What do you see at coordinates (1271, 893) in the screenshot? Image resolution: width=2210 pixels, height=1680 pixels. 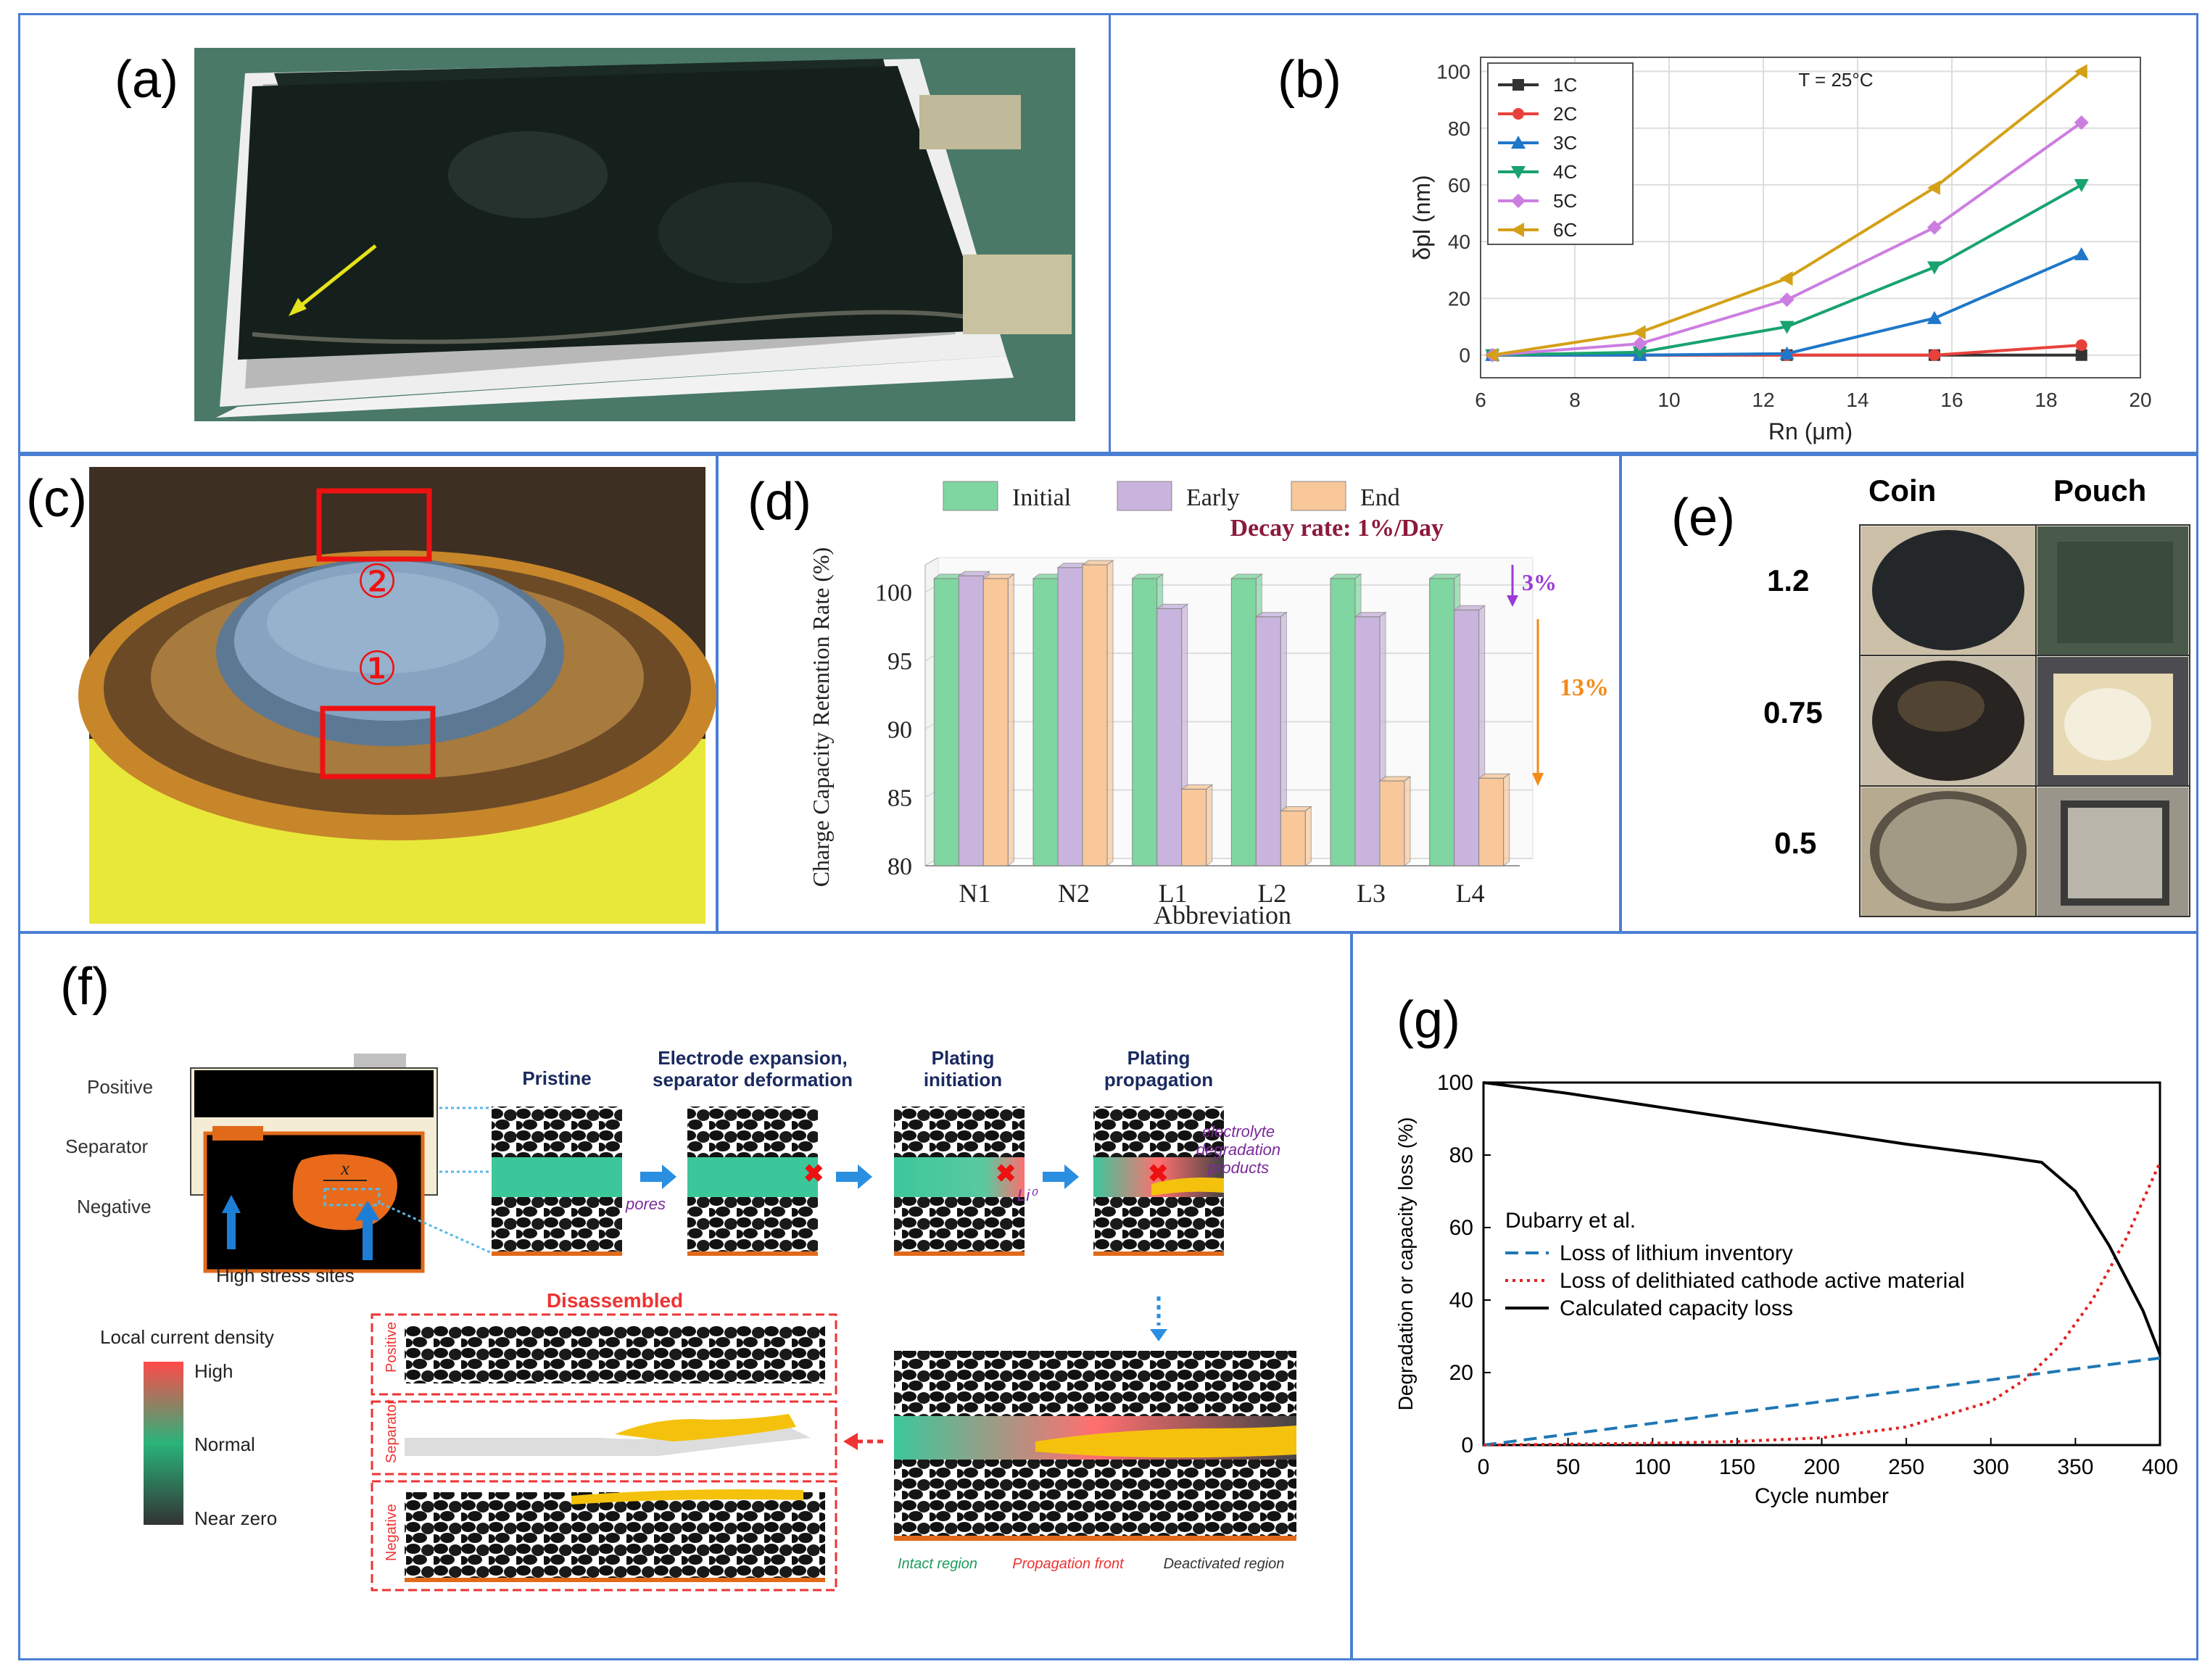 I see `d-xtick-L2: L2` at bounding box center [1271, 893].